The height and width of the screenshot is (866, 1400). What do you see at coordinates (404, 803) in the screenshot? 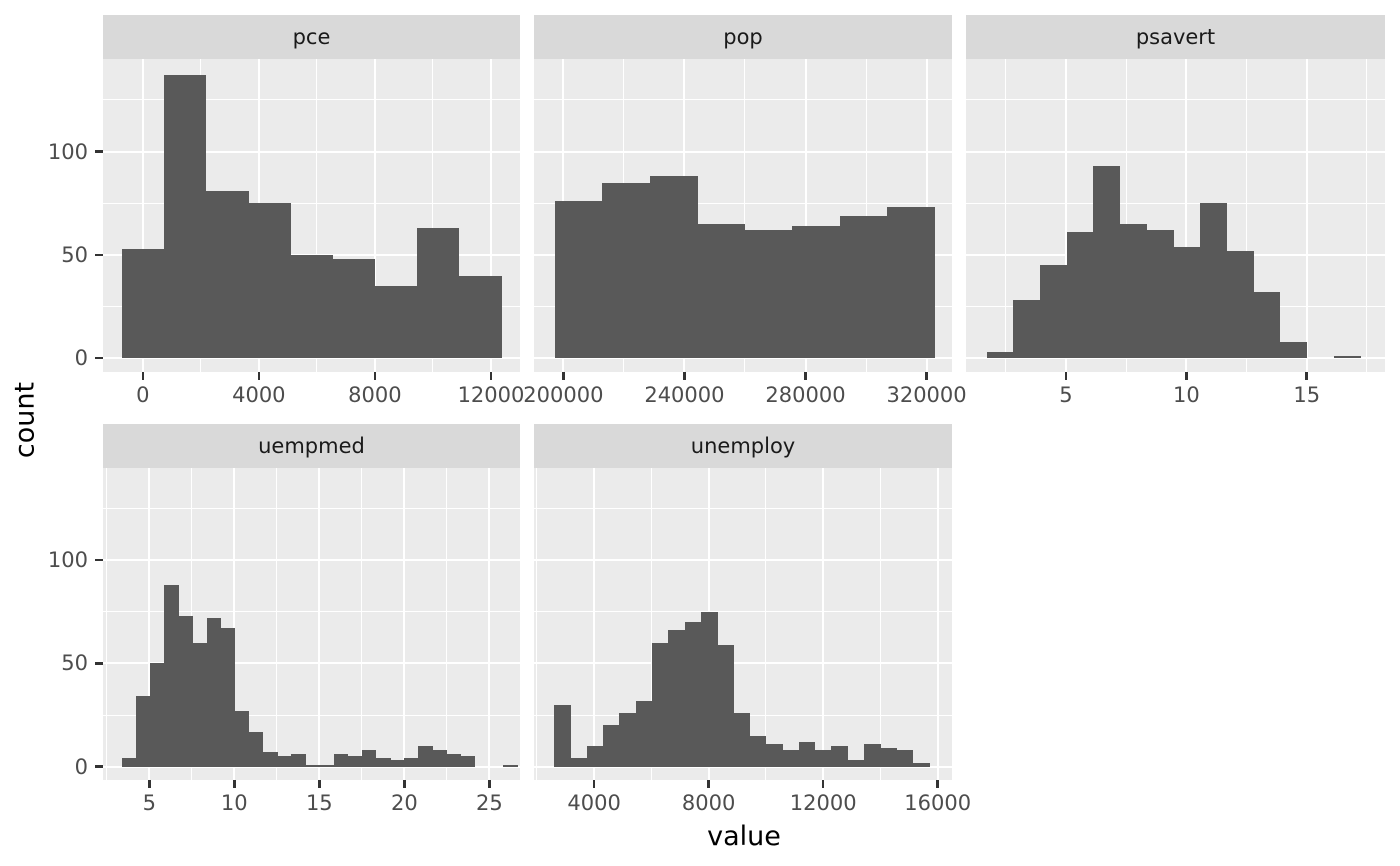
I see `x-tick-label: 20` at bounding box center [404, 803].